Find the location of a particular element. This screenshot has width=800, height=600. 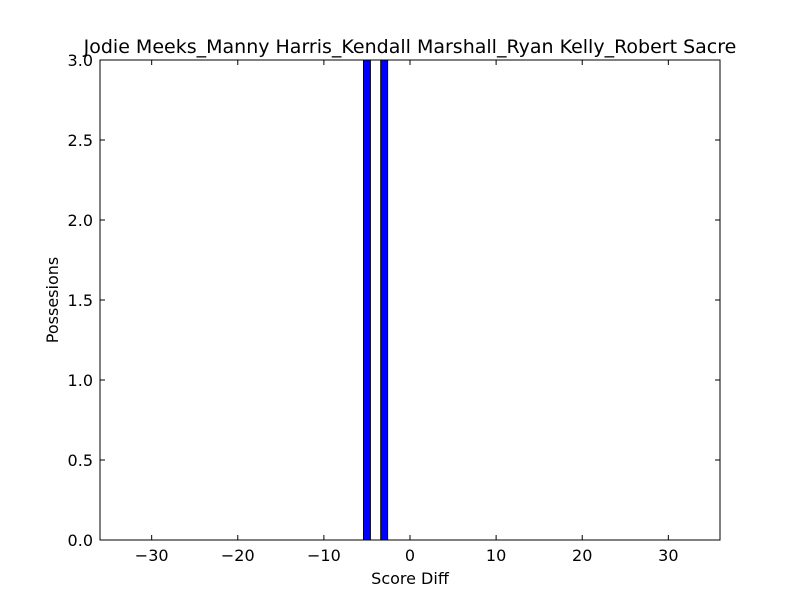

x-tick-label: 30 is located at coordinates (668, 555).